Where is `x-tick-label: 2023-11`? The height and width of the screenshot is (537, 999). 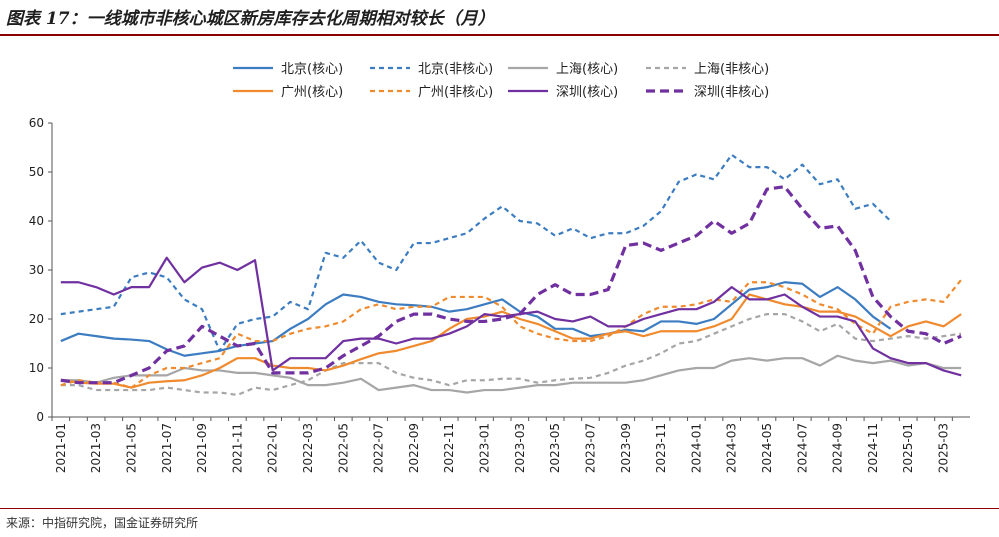 x-tick-label: 2023-11 is located at coordinates (661, 448).